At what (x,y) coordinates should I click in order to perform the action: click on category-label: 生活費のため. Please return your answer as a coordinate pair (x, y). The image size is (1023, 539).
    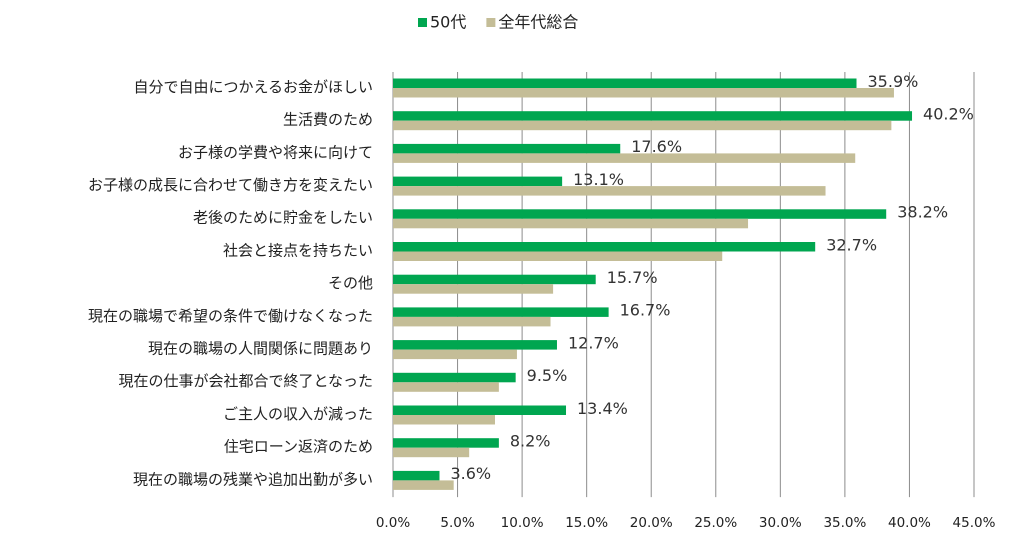
    Looking at the image, I should click on (328, 120).